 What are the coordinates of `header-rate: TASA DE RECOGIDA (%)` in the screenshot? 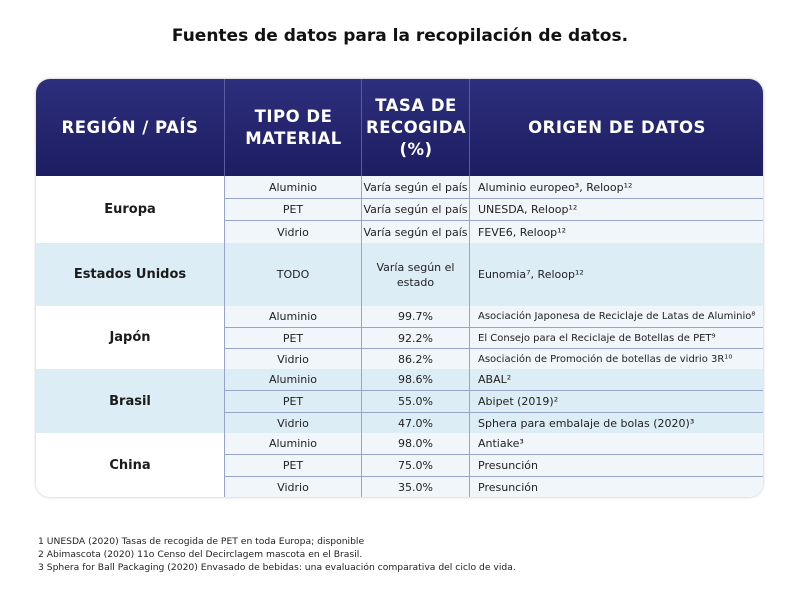 It's located at (415, 127).